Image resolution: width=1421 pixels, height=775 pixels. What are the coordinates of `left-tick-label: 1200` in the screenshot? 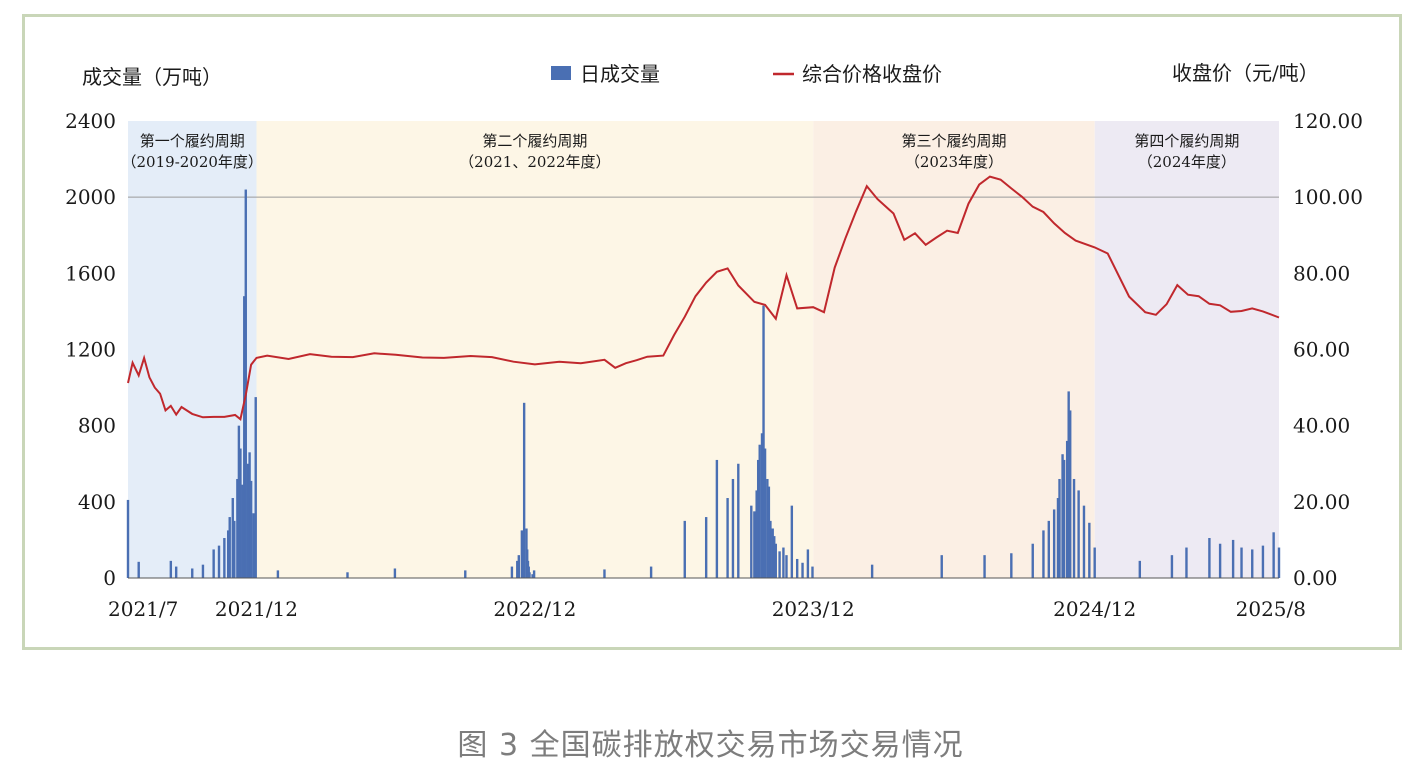 It's located at (90, 350).